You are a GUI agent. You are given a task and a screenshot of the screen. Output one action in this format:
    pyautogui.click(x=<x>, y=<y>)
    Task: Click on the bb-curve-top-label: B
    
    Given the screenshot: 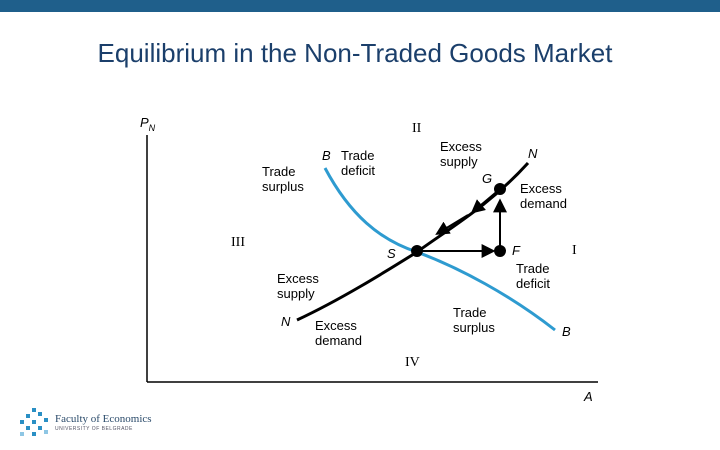 What is the action you would take?
    pyautogui.click(x=326, y=155)
    